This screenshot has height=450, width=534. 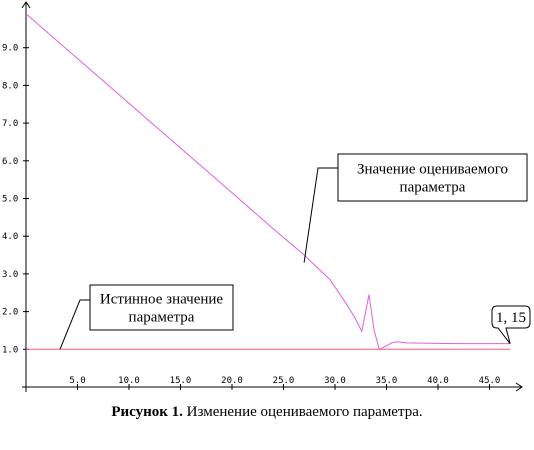 What do you see at coordinates (10, 124) in the screenshot?
I see `y-tick-label: 7.0` at bounding box center [10, 124].